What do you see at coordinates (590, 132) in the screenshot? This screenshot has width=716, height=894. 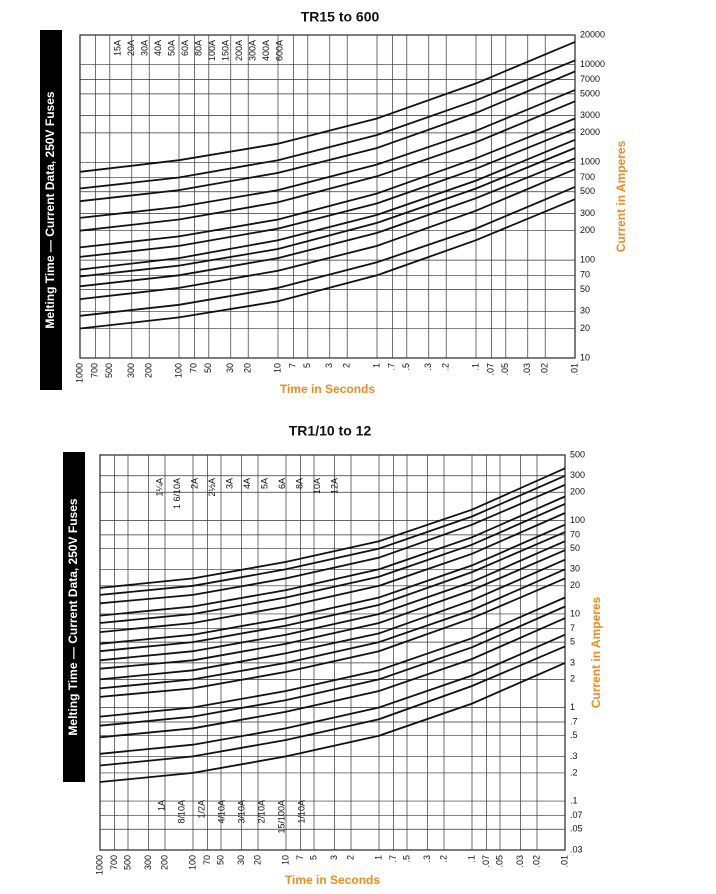 I see `y-tick-label: 2000` at bounding box center [590, 132].